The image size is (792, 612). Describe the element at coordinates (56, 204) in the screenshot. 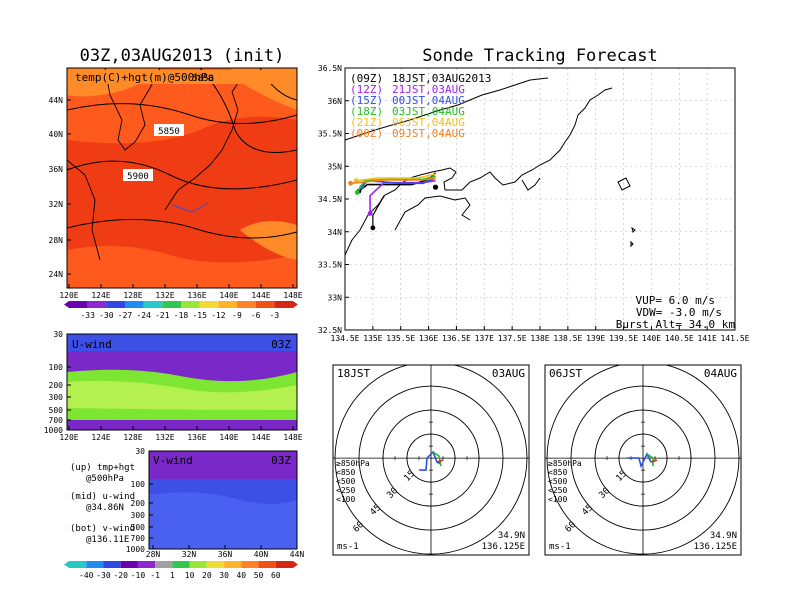

I see `map-lat-tick-label: 32N` at that location.